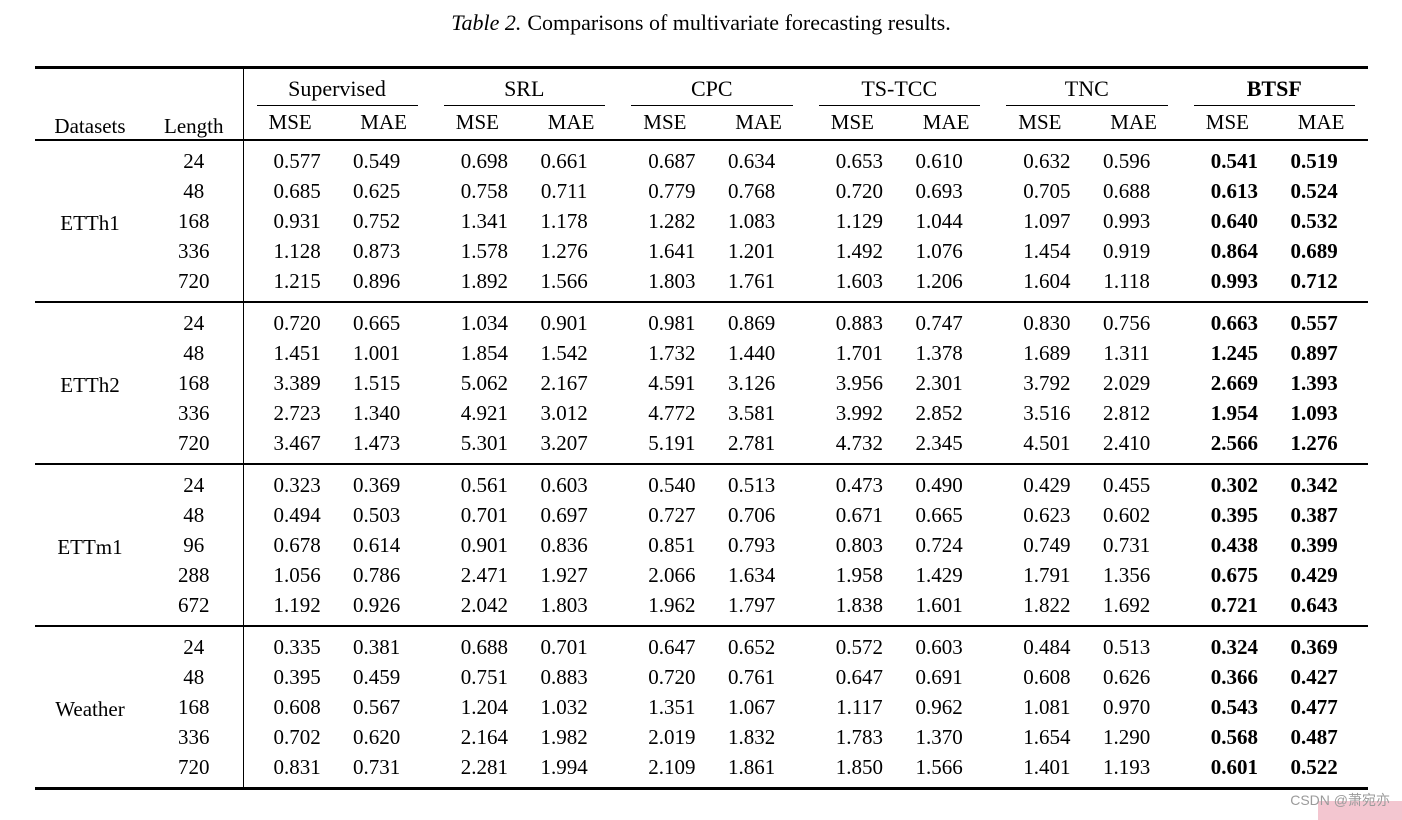  I want to click on value-cell: 1.393, so click(1314, 382).